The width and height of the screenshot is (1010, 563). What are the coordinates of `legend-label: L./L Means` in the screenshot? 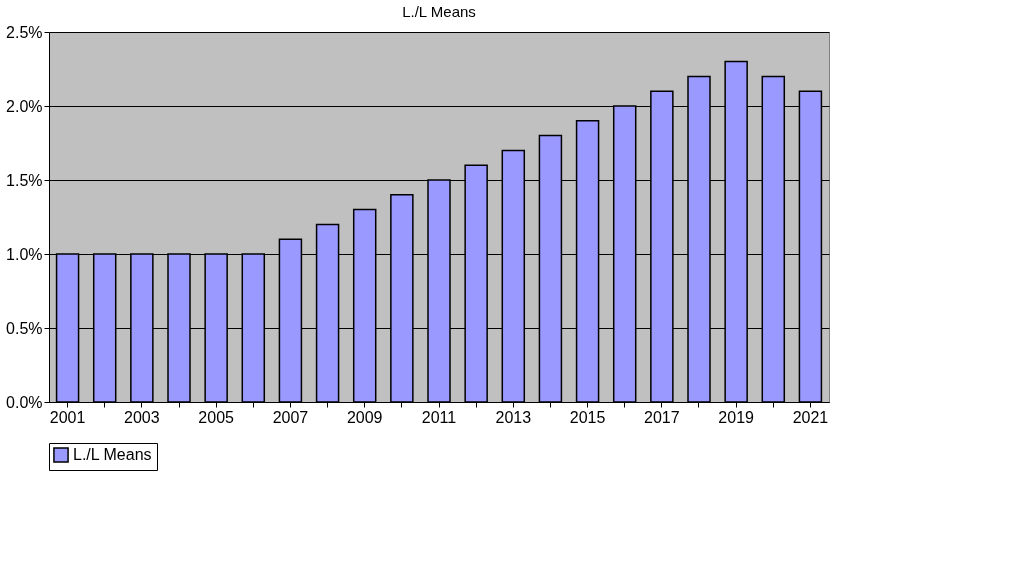 It's located at (112, 454).